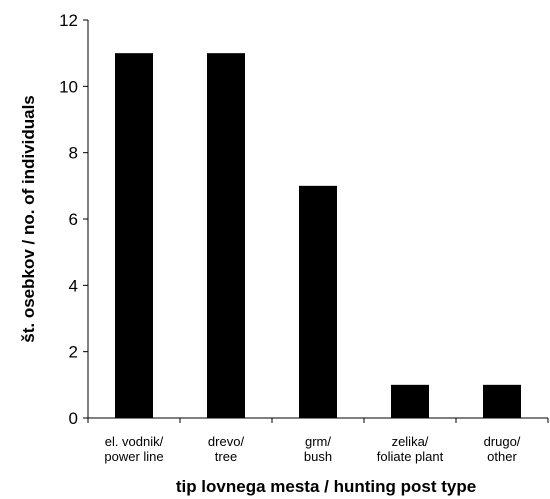  I want to click on y-tick-label: 12, so click(68, 20).